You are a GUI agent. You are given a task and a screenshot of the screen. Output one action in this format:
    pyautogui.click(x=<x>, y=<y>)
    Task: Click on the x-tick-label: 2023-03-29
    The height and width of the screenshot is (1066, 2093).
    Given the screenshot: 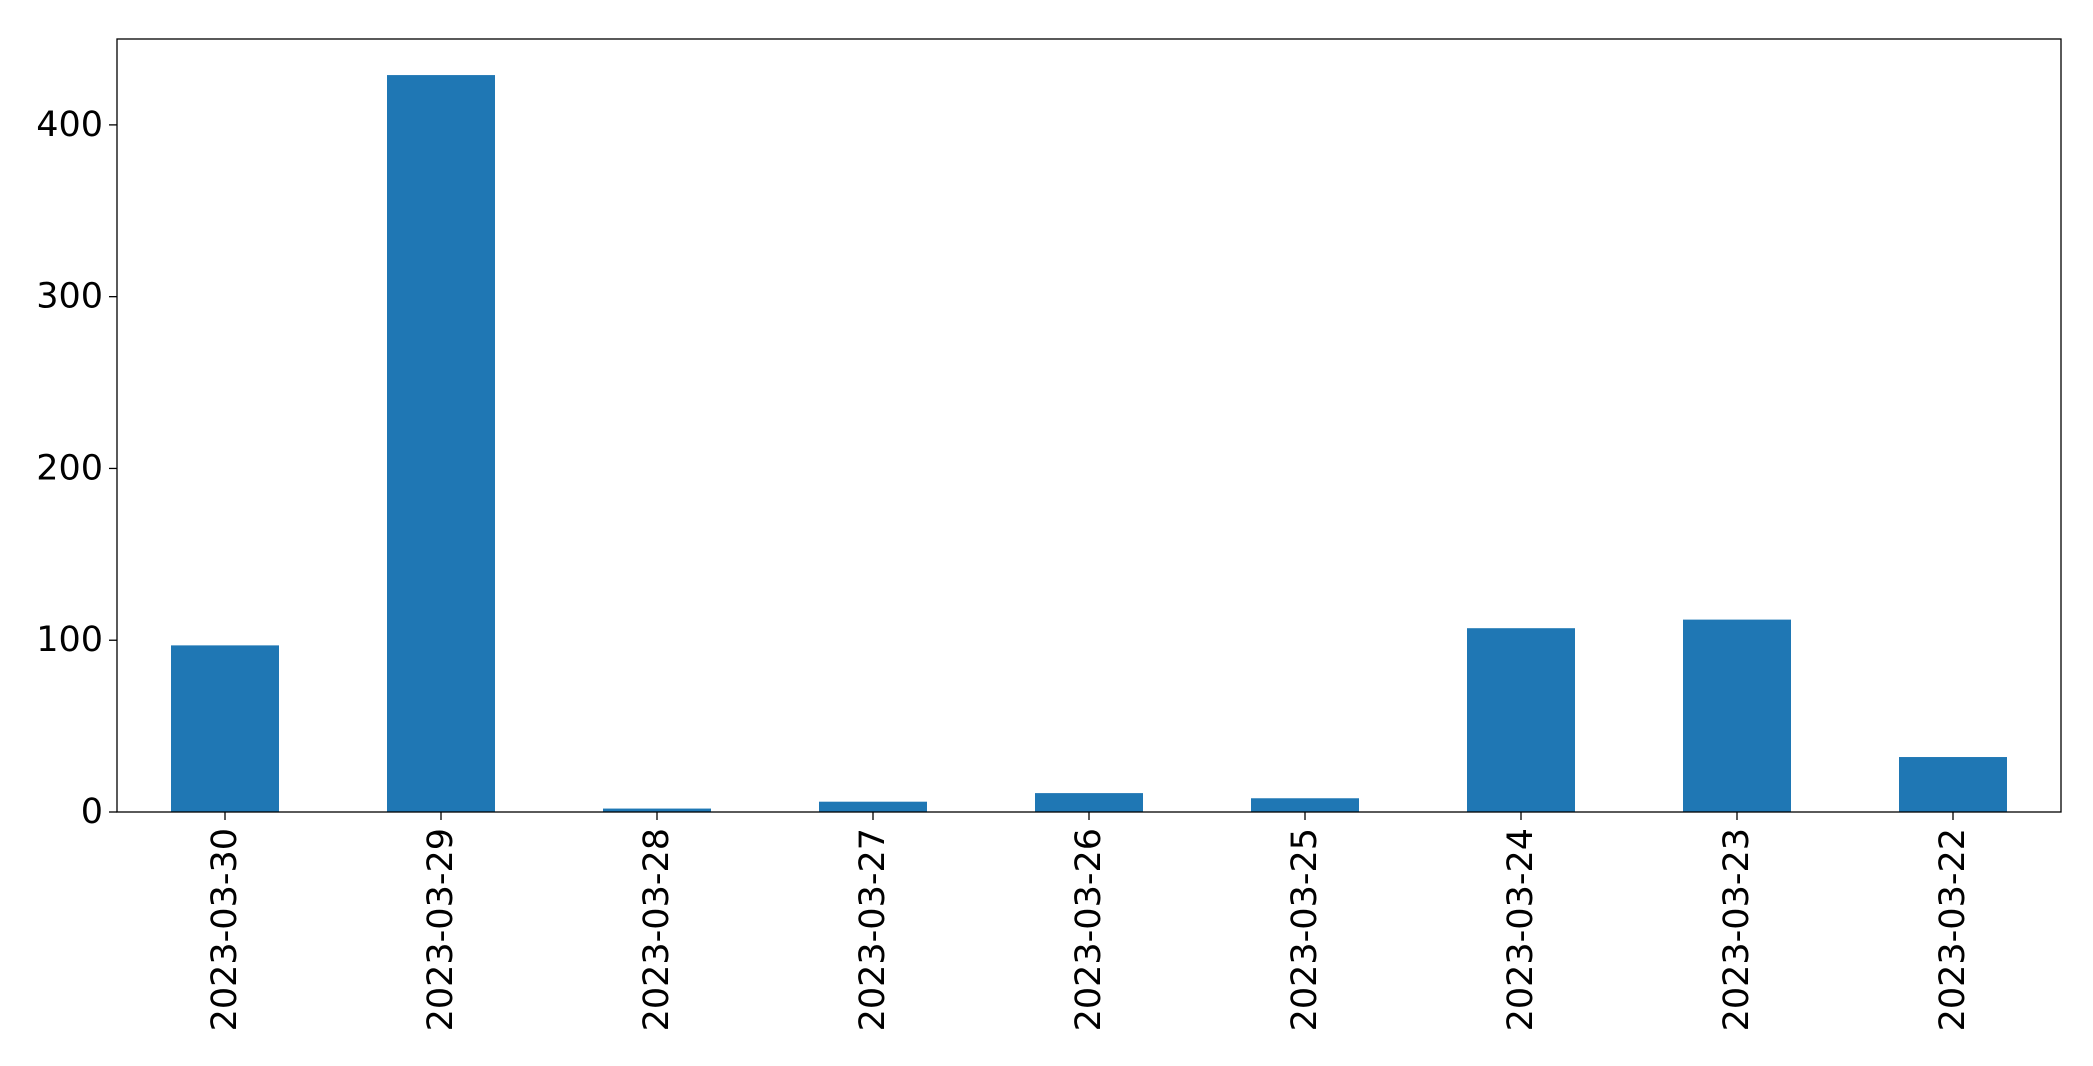 What is the action you would take?
    pyautogui.click(x=441, y=929)
    